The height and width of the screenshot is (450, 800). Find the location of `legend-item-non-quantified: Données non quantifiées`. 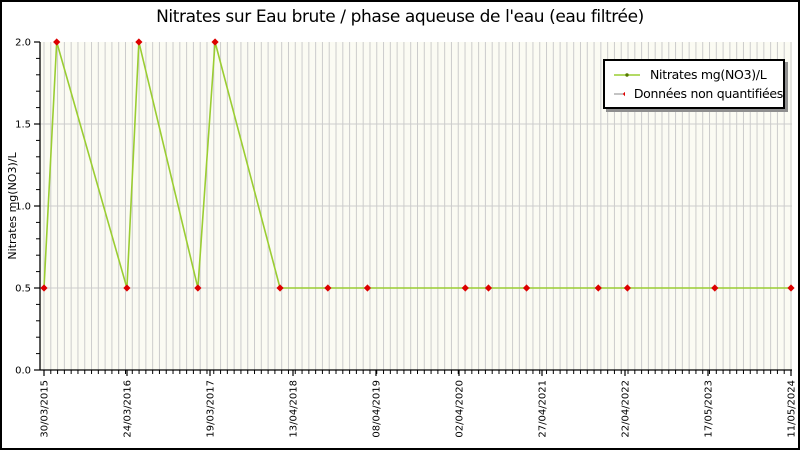

legend-item-non-quantified: Données non quantifiées is located at coordinates (698, 93).